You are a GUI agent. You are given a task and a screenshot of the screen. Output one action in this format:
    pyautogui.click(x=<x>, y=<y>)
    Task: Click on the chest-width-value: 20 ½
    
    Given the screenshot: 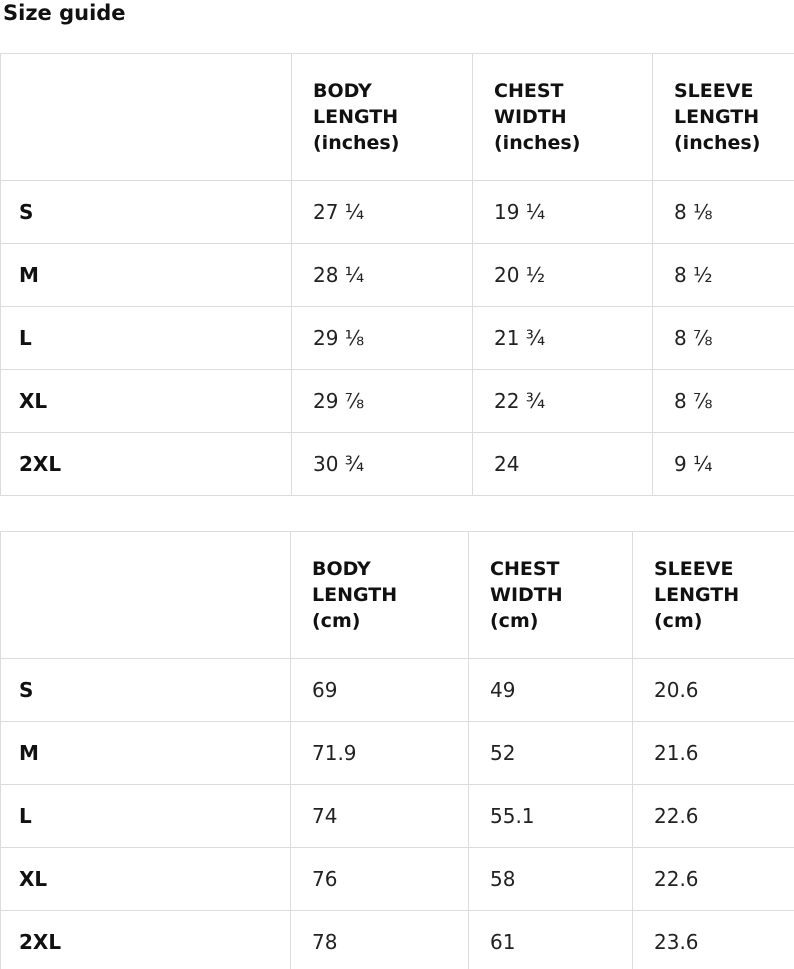 What is the action you would take?
    pyautogui.click(x=562, y=275)
    